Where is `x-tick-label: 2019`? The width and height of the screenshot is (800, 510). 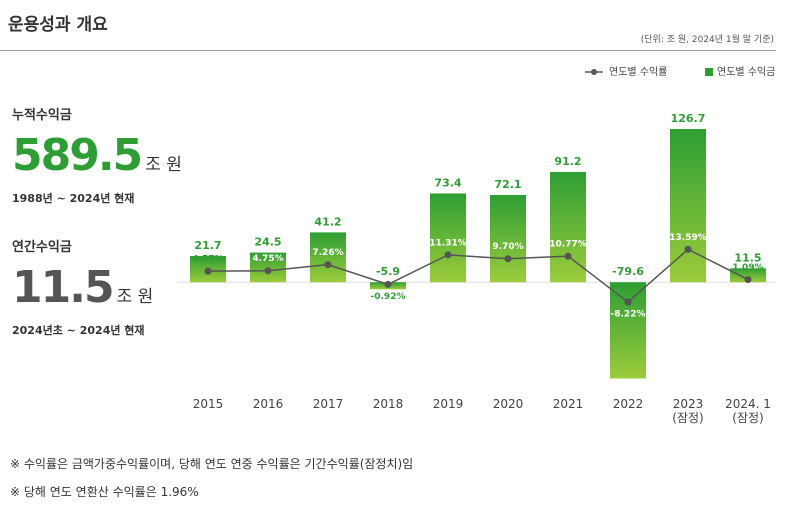 x-tick-label: 2019 is located at coordinates (448, 404).